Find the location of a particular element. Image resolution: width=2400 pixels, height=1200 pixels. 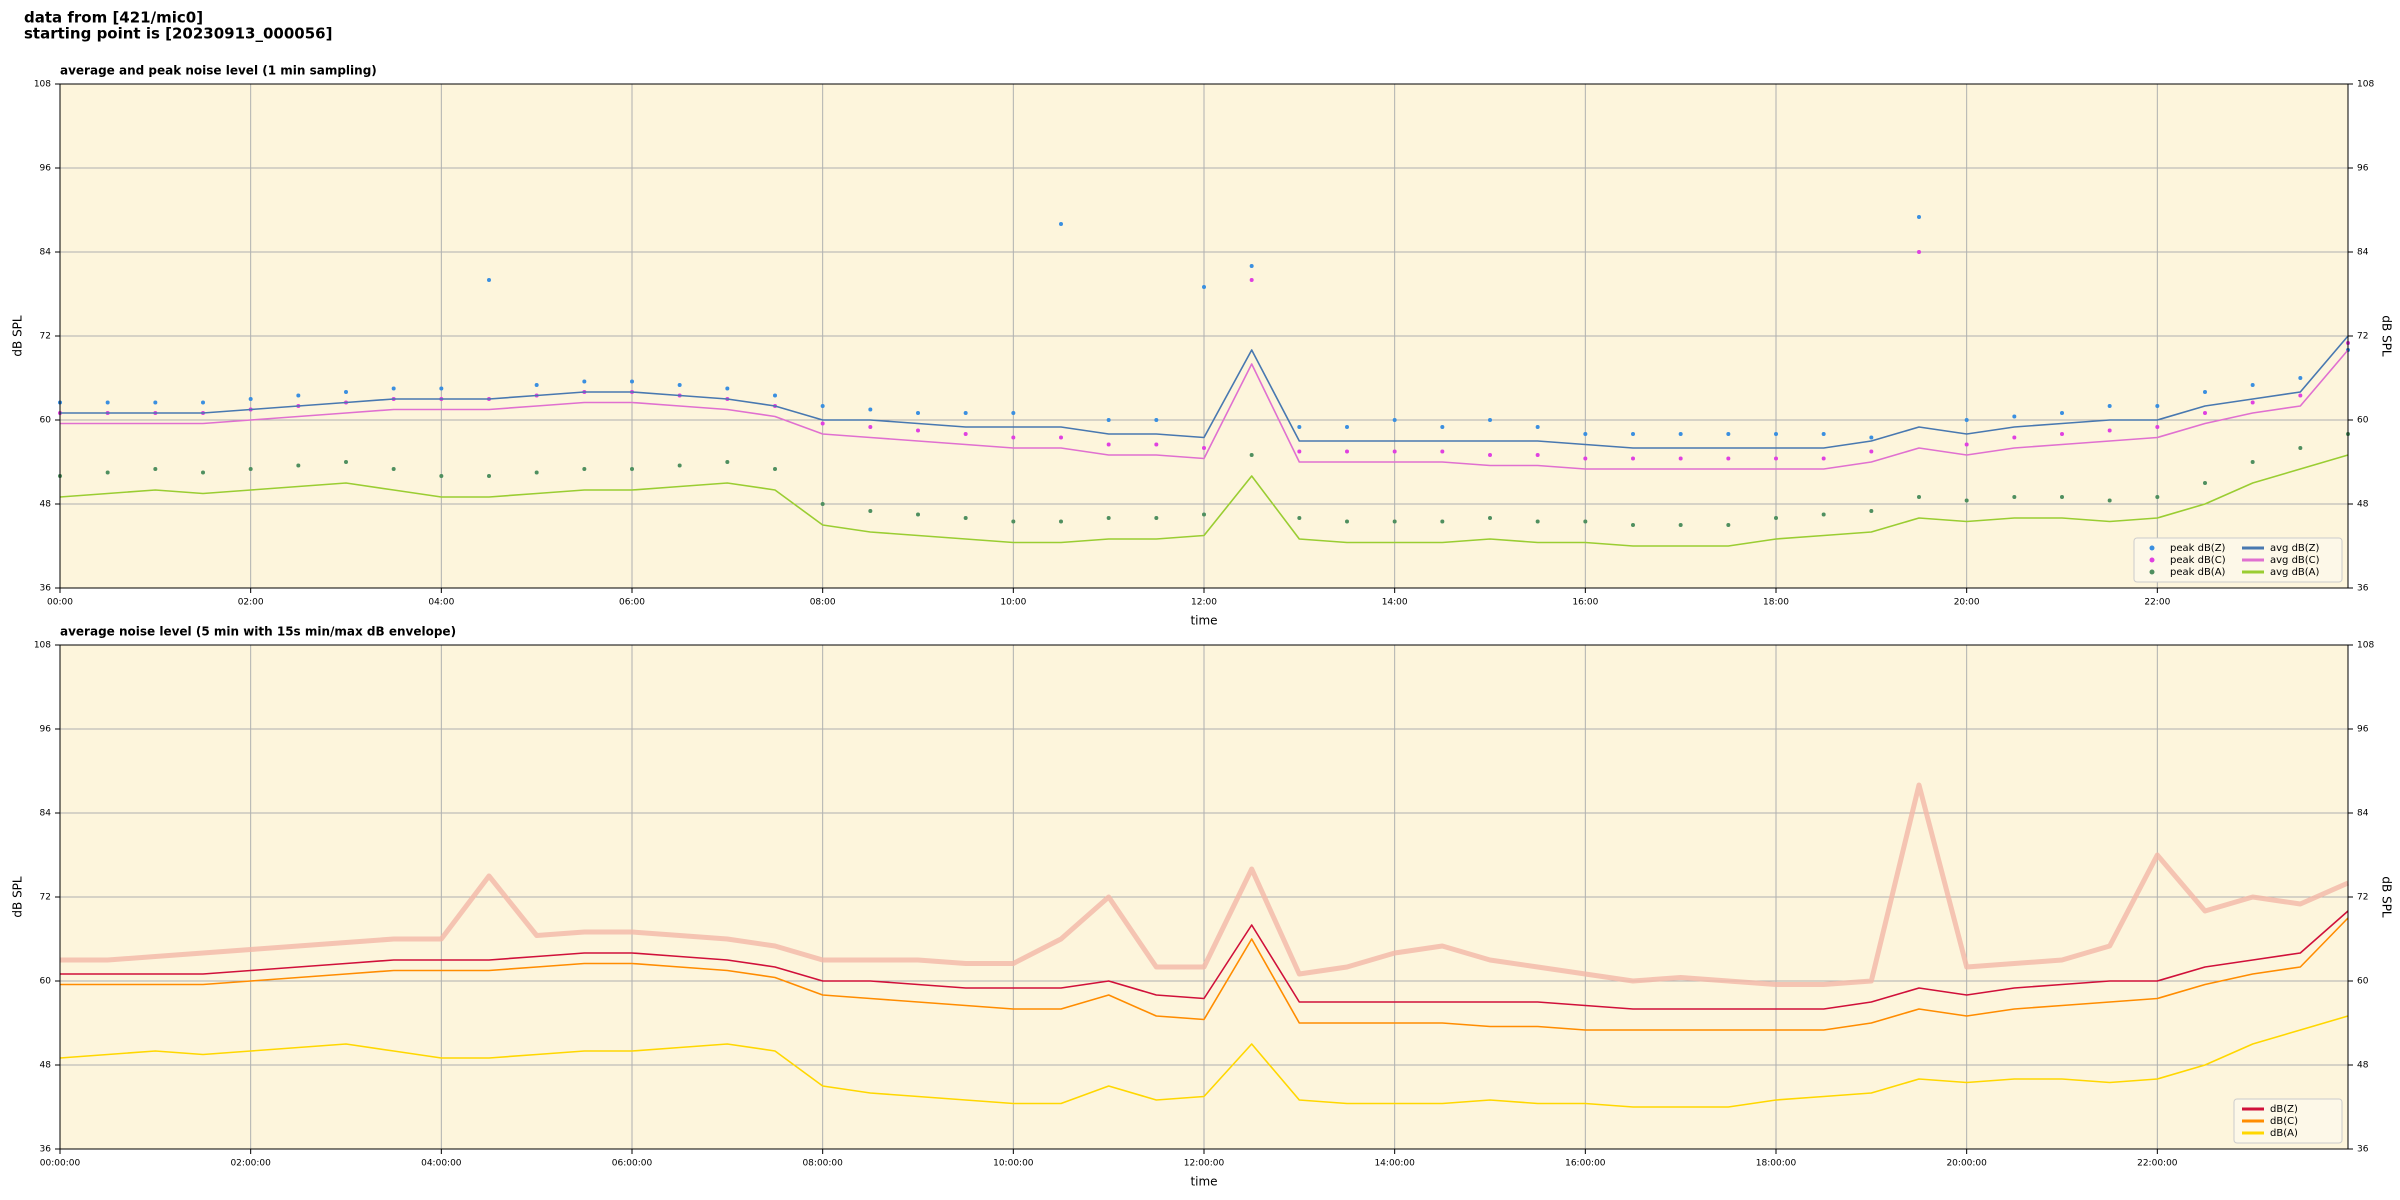

legend-label: avg dB(A) is located at coordinates (2295, 572).